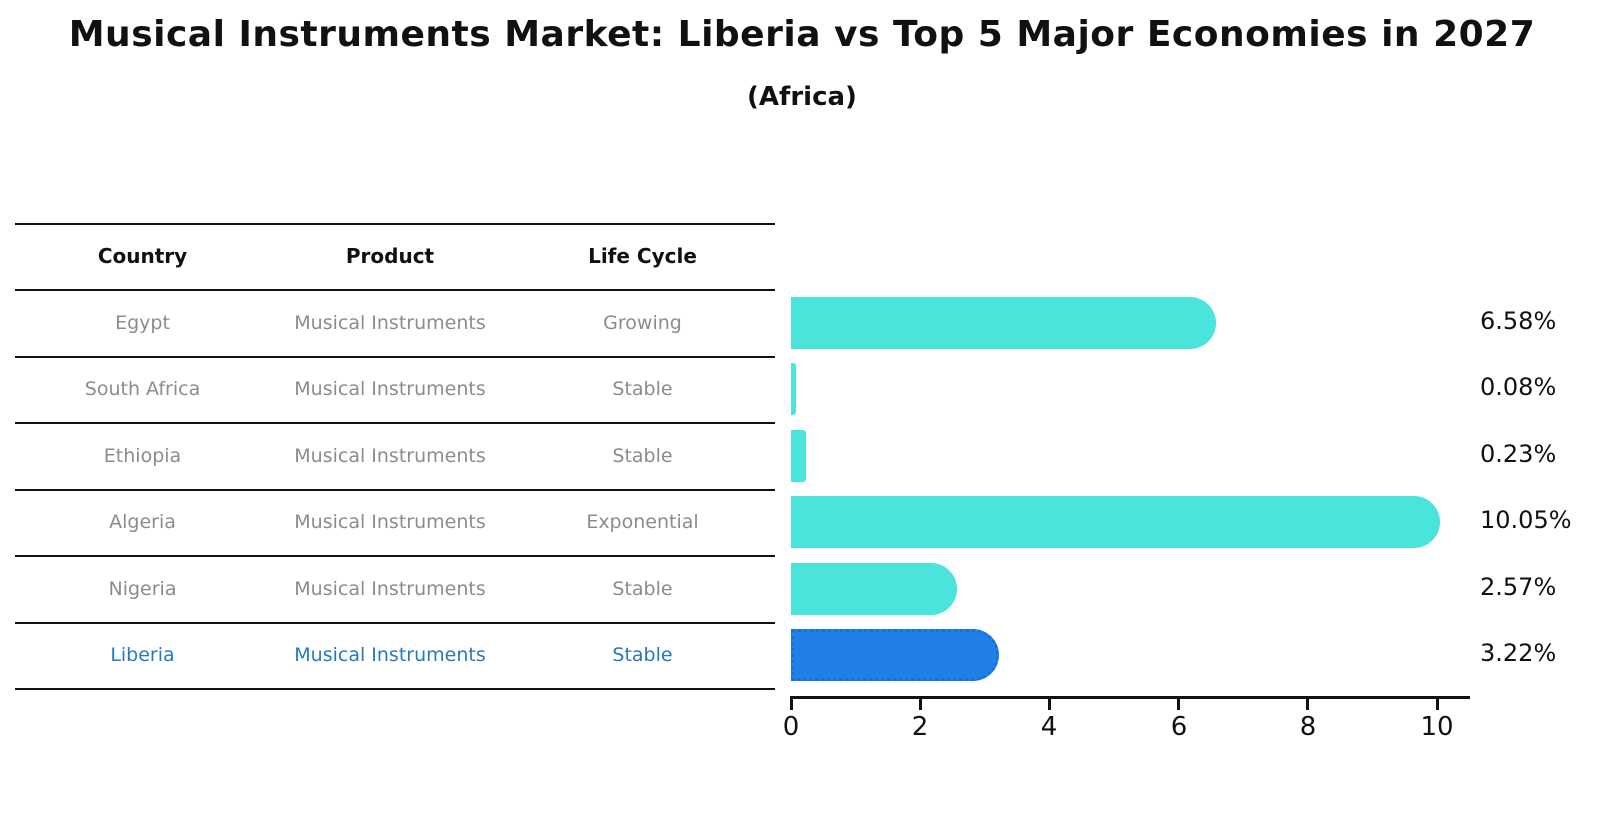 This screenshot has height=823, width=1604. I want to click on x-axis-tick-label: 8, so click(1308, 727).